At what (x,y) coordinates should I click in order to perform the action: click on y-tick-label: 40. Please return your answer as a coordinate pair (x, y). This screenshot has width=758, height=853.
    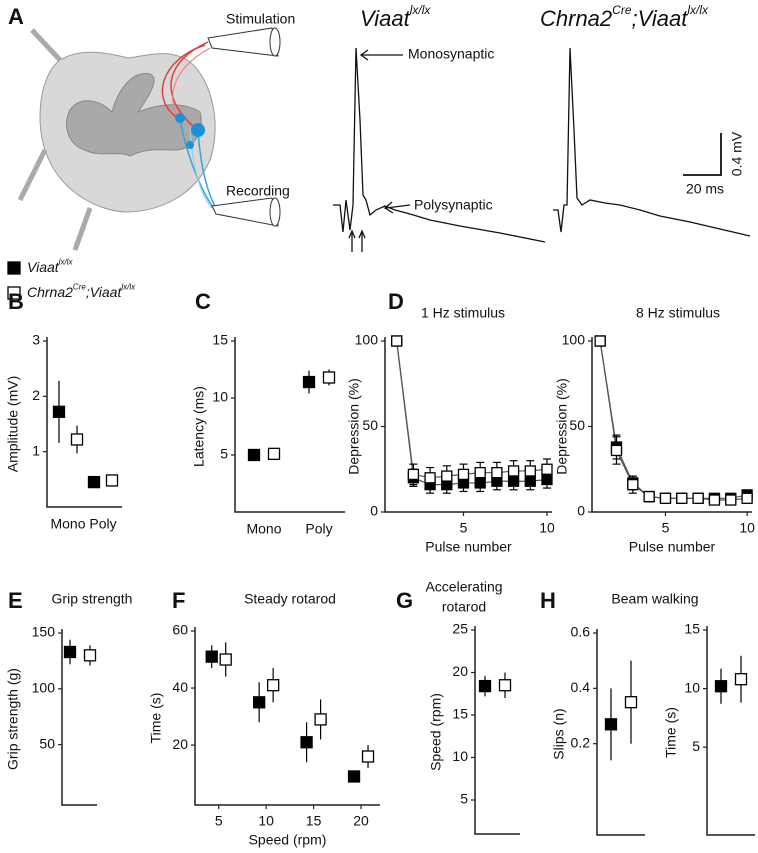
    Looking at the image, I should click on (180, 687).